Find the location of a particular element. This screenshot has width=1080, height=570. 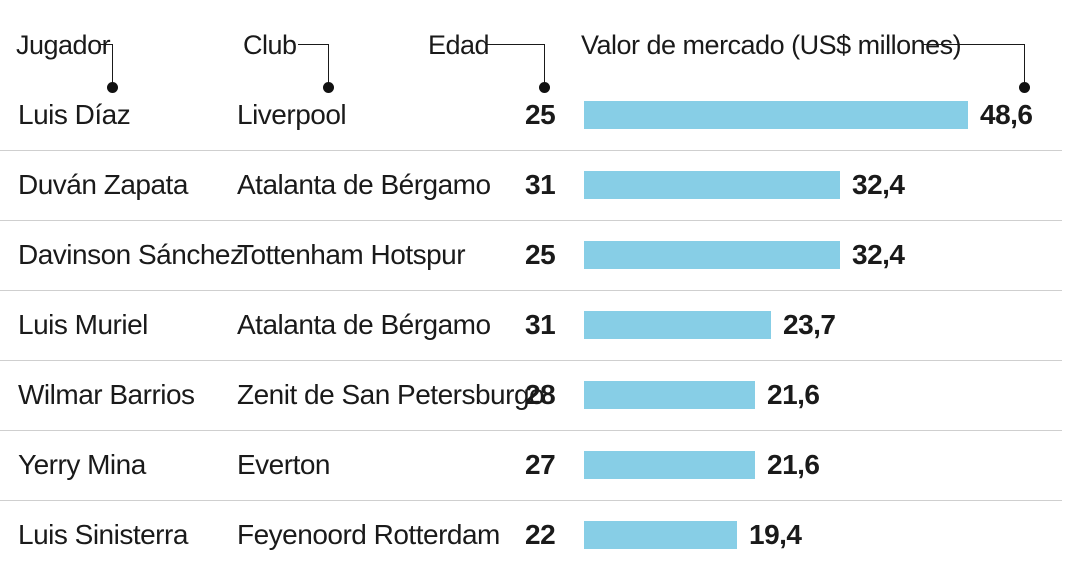

club-leader-line is located at coordinates (313, 44).